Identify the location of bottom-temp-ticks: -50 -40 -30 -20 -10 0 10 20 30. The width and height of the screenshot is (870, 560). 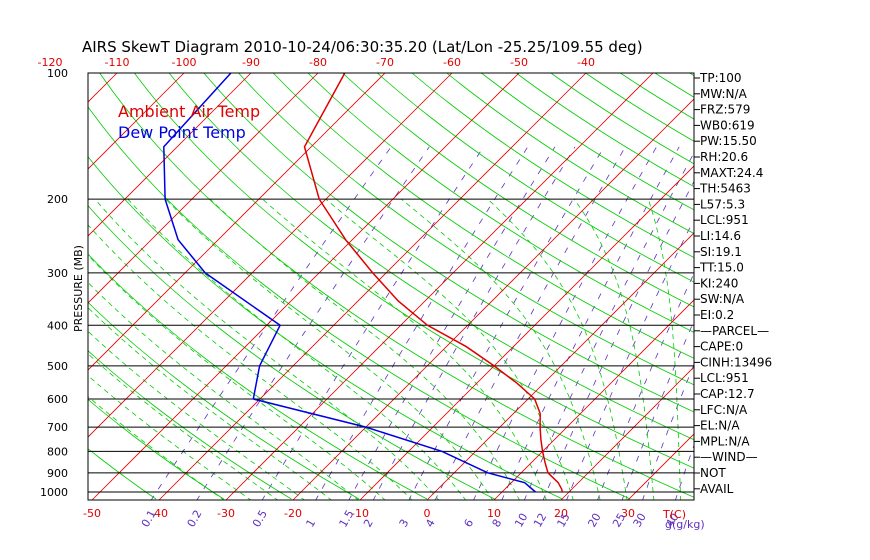
(359, 513).